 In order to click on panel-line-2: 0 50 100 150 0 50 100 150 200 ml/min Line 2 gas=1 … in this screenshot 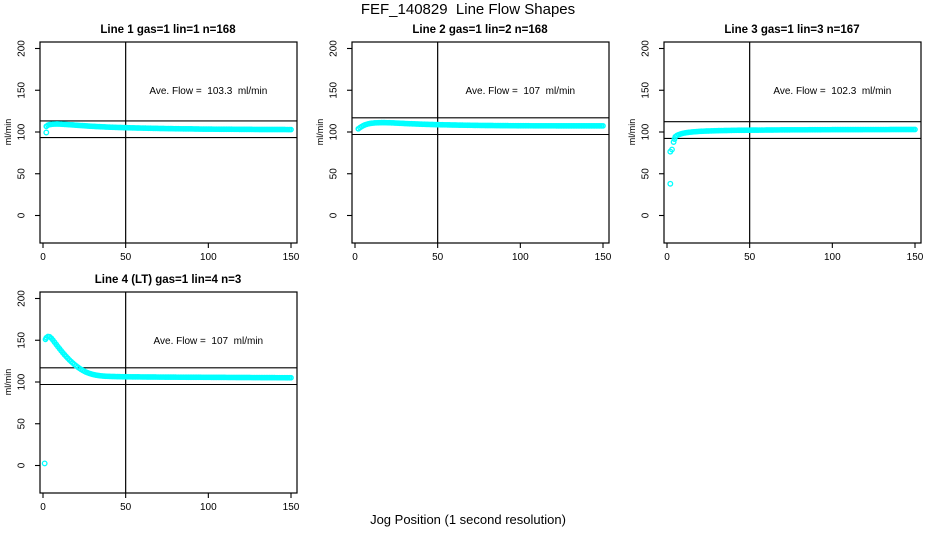, I will do `click(463, 143)`.